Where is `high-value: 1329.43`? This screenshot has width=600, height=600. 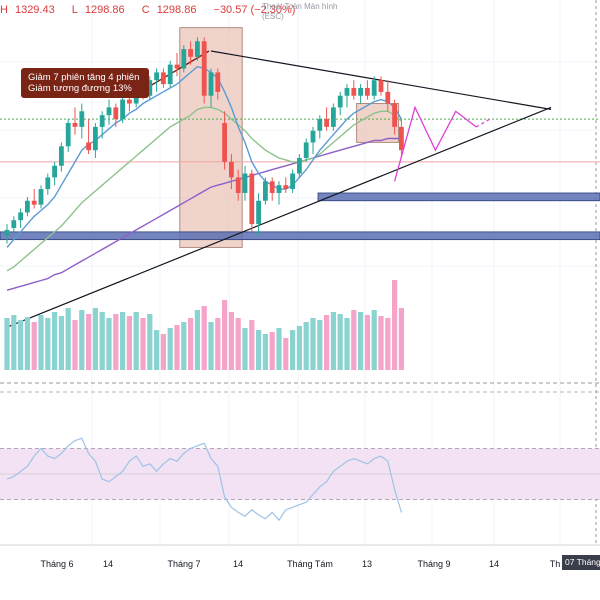
high-value: 1329.43 is located at coordinates (34, 10).